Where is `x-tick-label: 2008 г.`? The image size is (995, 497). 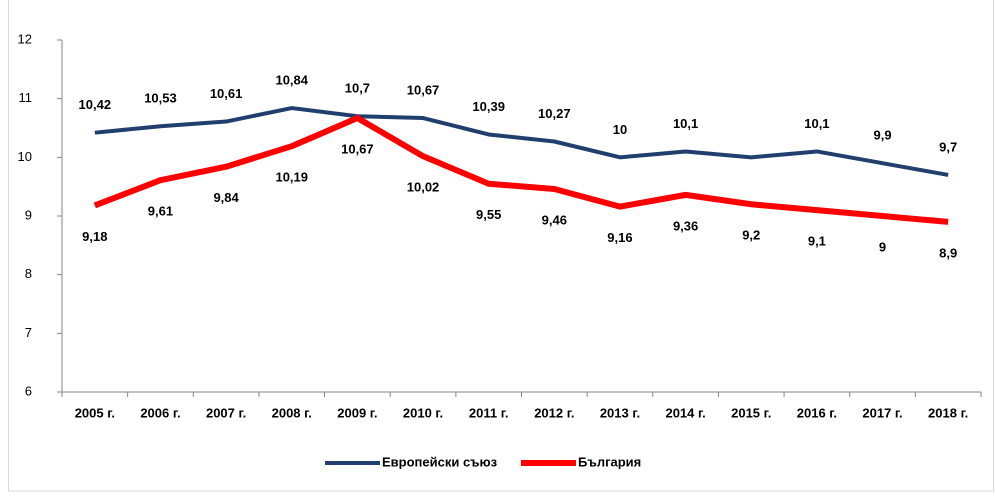 x-tick-label: 2008 г. is located at coordinates (292, 412).